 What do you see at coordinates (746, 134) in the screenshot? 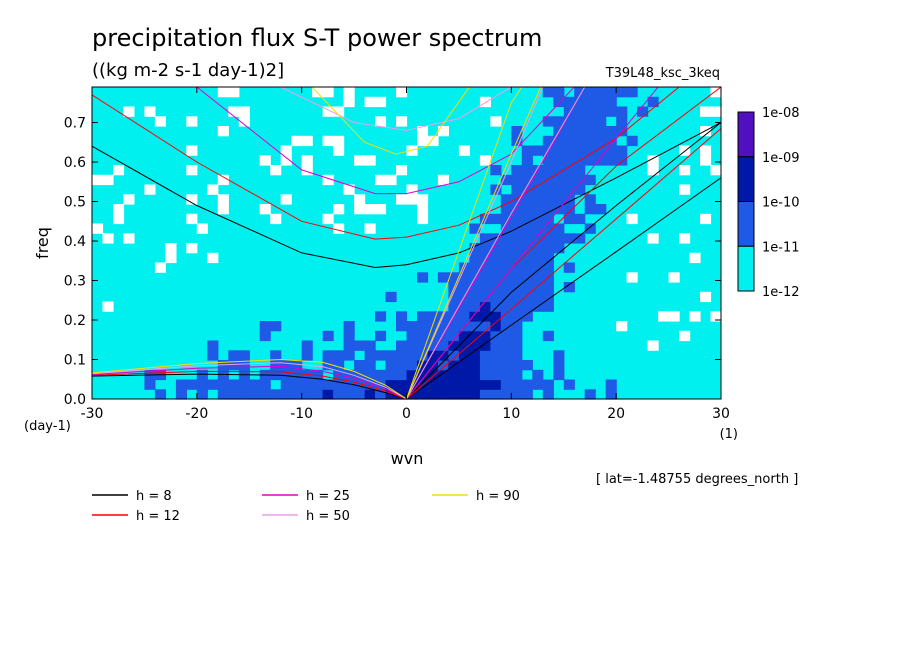
I see `colorbar-swatch` at bounding box center [746, 134].